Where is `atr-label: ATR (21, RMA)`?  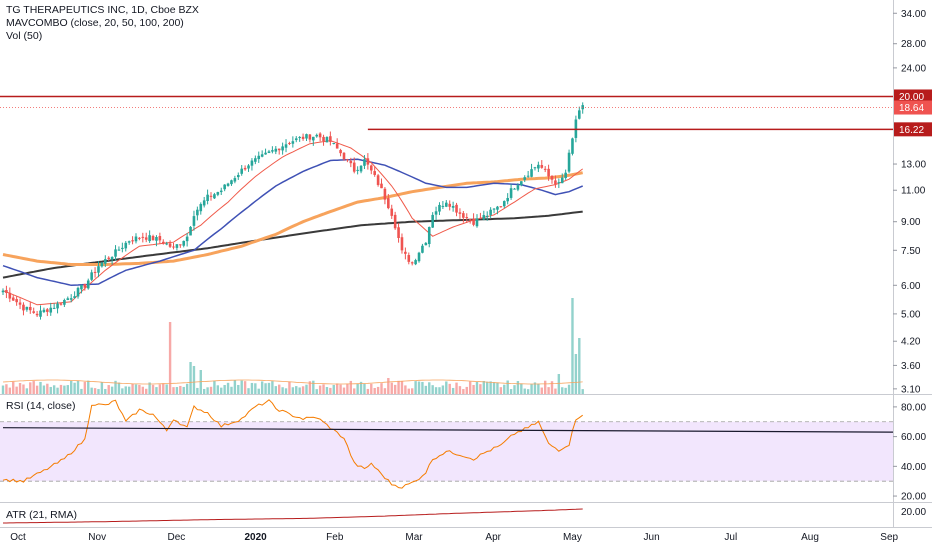
atr-label: ATR (21, RMA) is located at coordinates (41, 515).